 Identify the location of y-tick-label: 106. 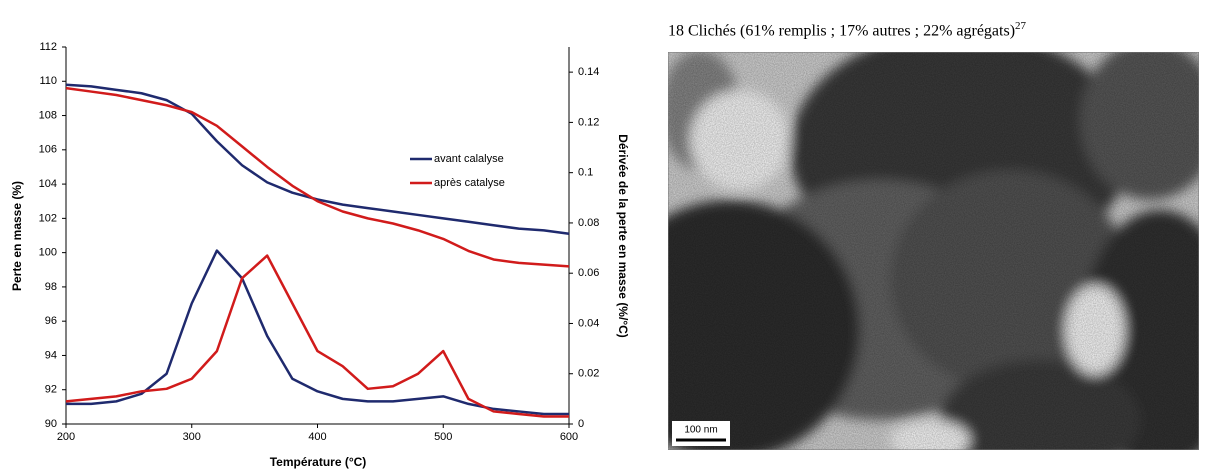
(48, 150).